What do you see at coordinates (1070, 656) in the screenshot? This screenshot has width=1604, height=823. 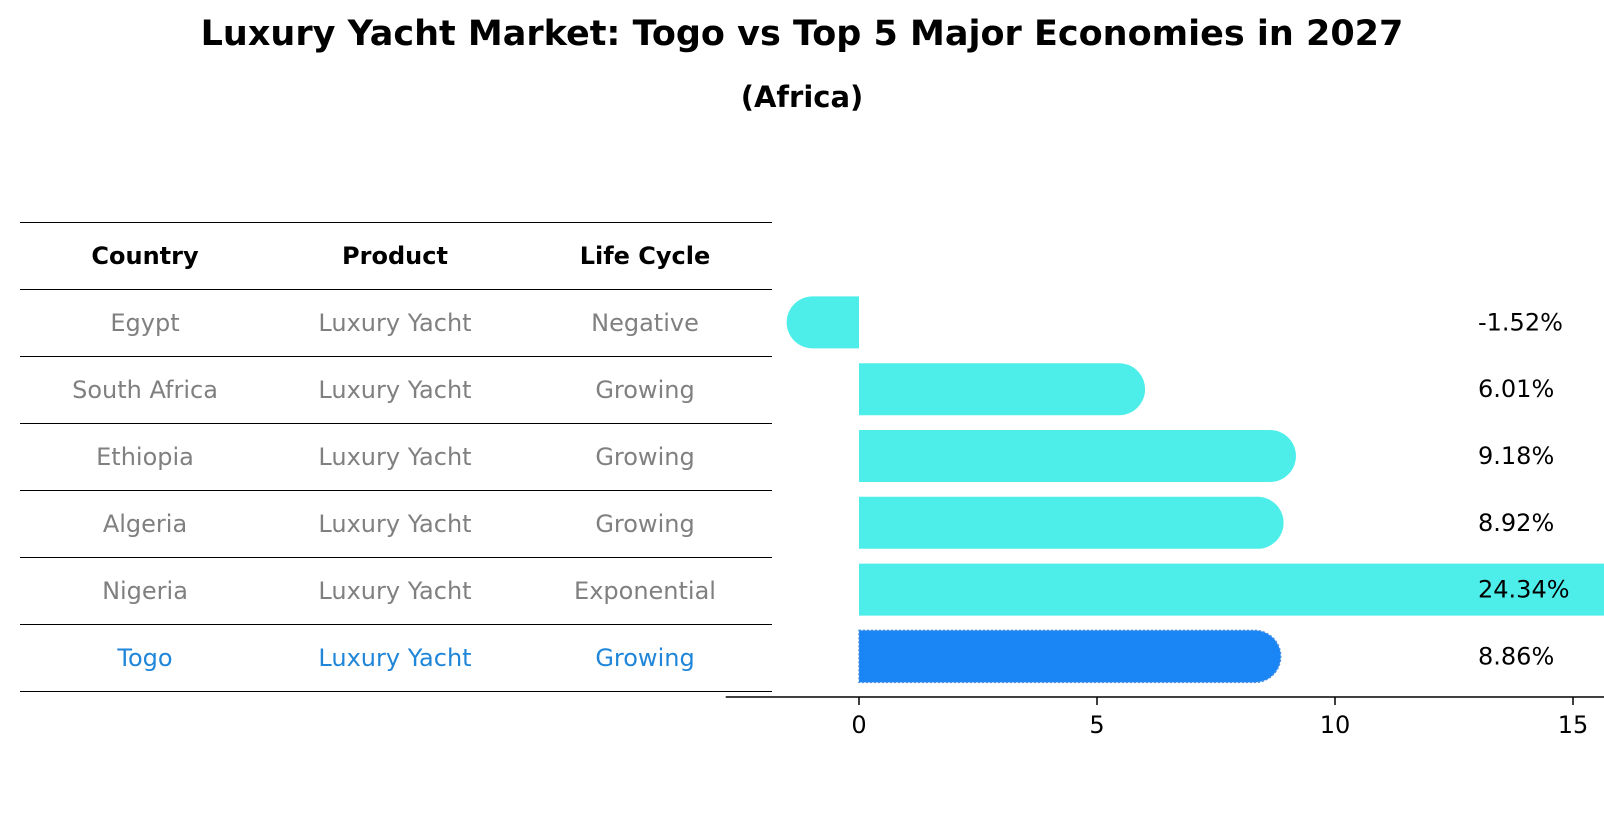 I see `bar-togo` at bounding box center [1070, 656].